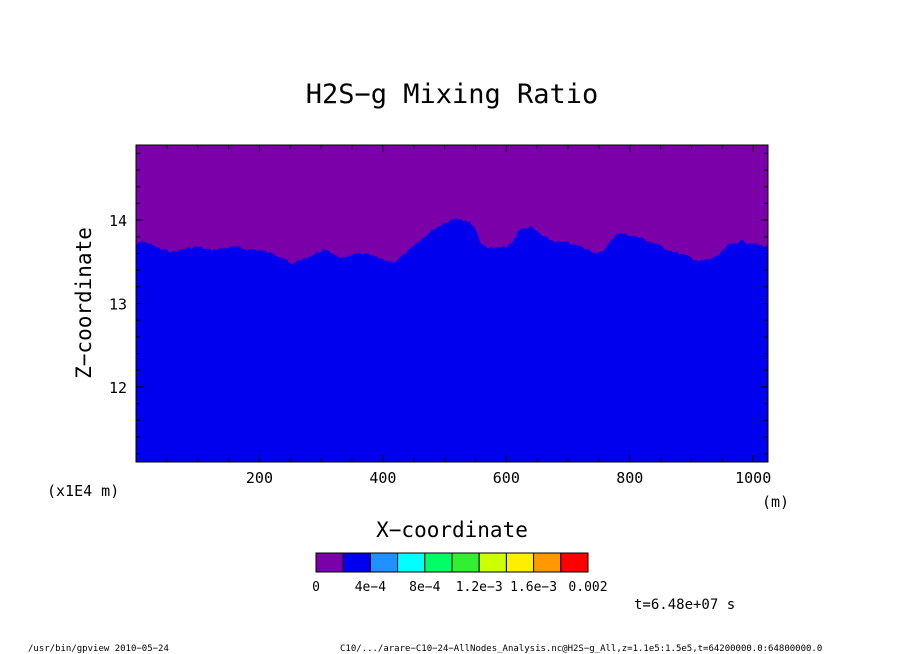  I want to click on y-tick-label: 12, so click(118, 388).